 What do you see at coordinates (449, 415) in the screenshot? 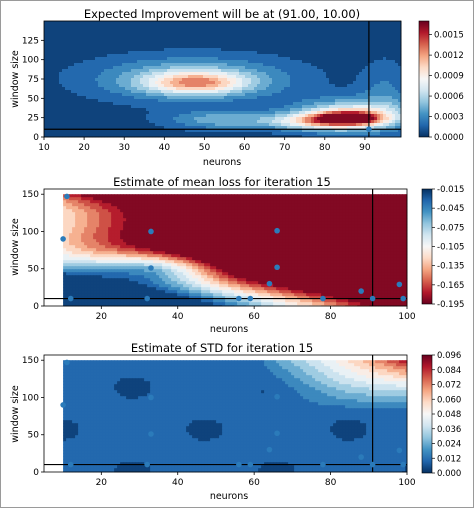
I see `colorbar-tick-label: 0.048` at bounding box center [449, 415].